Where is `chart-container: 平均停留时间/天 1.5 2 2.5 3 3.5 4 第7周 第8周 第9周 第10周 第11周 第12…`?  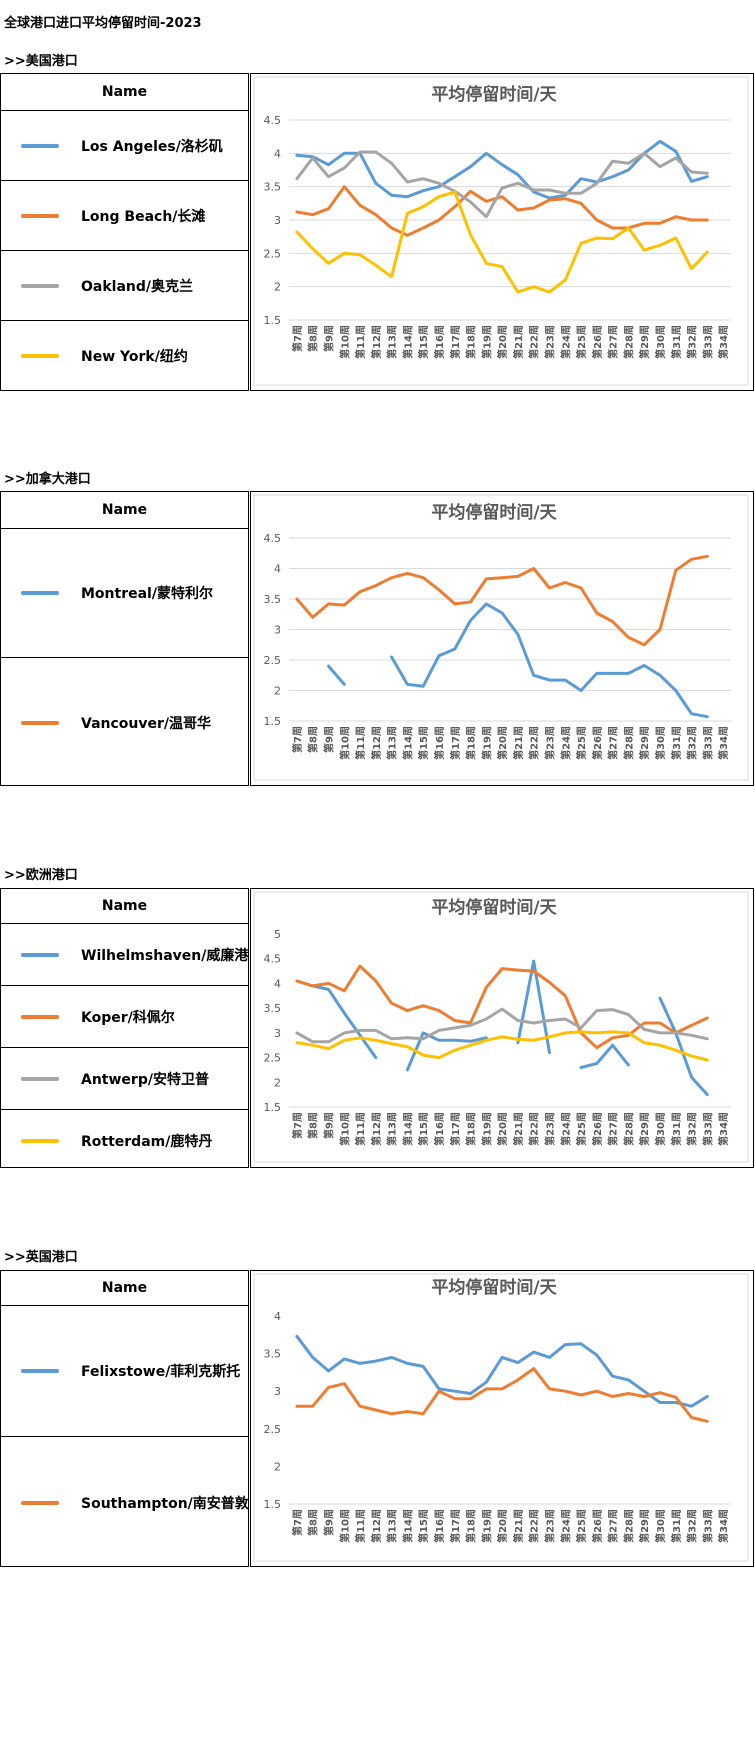
chart-container: 平均停留时间/天 1.5 2 2.5 3 3.5 4 第7周 第8周 第9周 第10周 第11周 第12… is located at coordinates (502, 1418).